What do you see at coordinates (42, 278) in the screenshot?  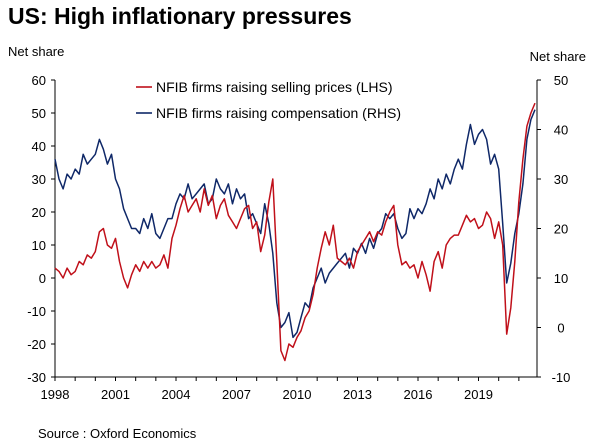 I see `y-left-tick-label: 0` at bounding box center [42, 278].